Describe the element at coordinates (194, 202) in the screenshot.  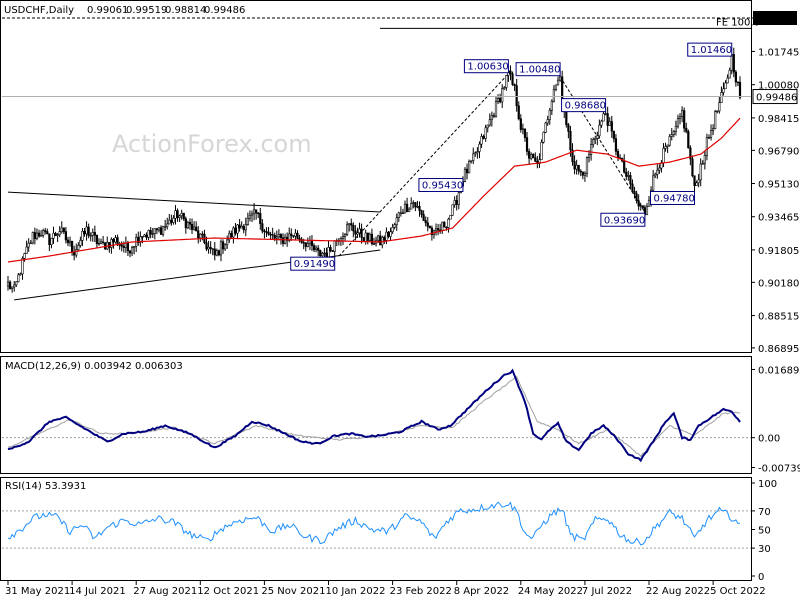
I see `trendline` at that location.